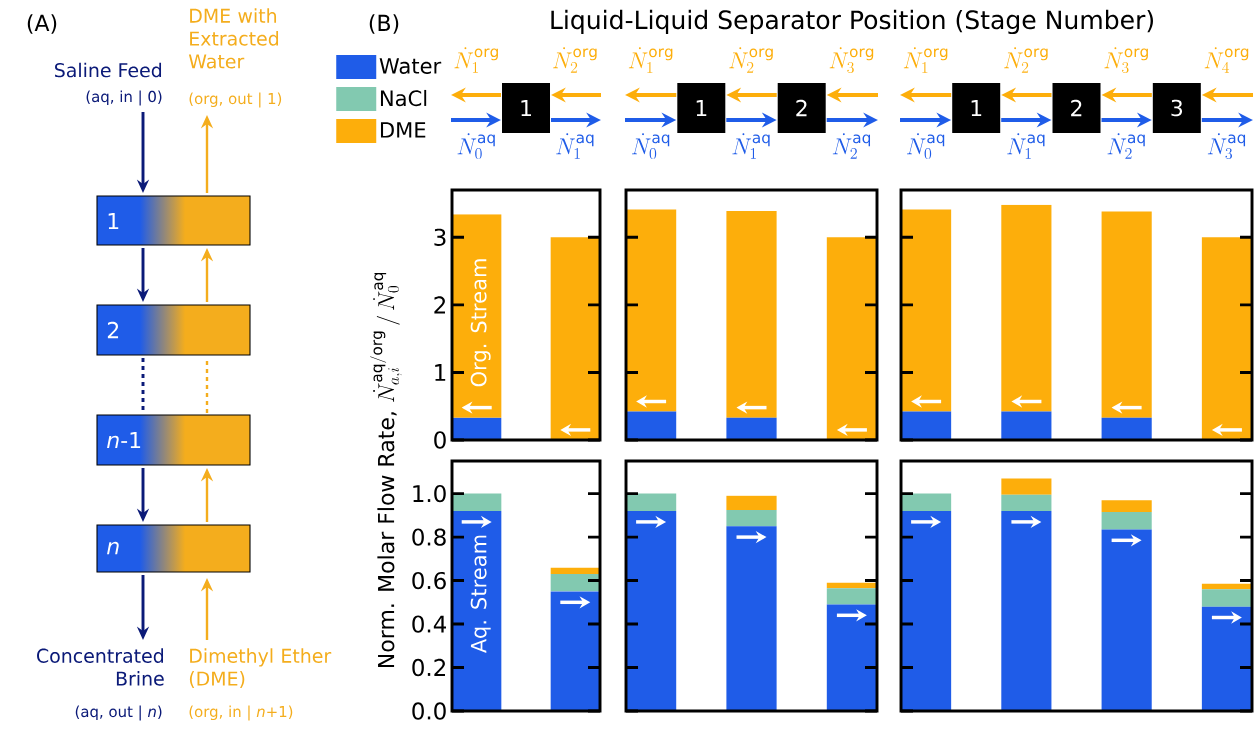 The image size is (1260, 746). What do you see at coordinates (429, 711) in the screenshot?
I see `y-tick-label: 0.0` at bounding box center [429, 711].